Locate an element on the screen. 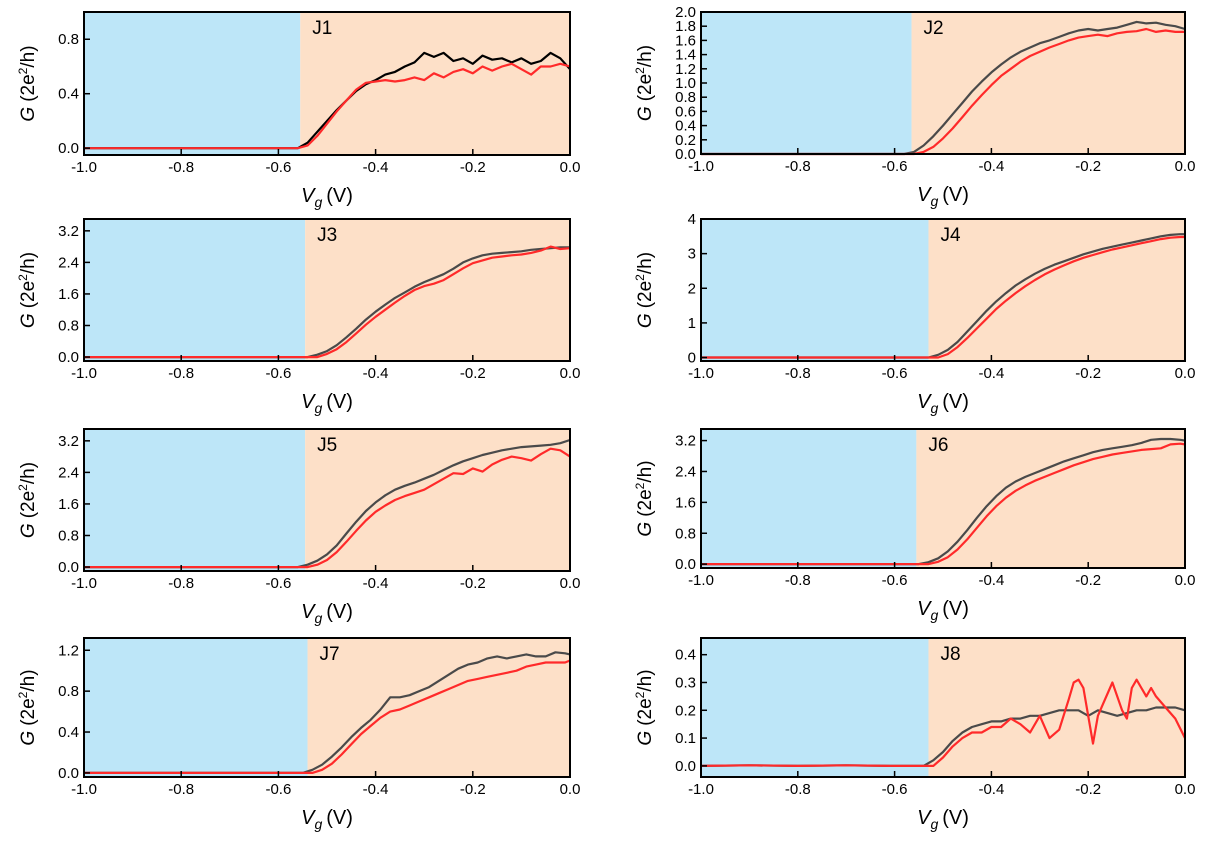 The image size is (1213, 848). y-tick-label: 0.4 is located at coordinates (685, 126).